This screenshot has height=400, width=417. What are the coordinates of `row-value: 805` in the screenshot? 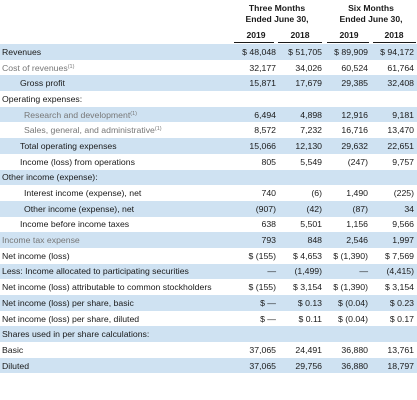 It's located at (256, 162).